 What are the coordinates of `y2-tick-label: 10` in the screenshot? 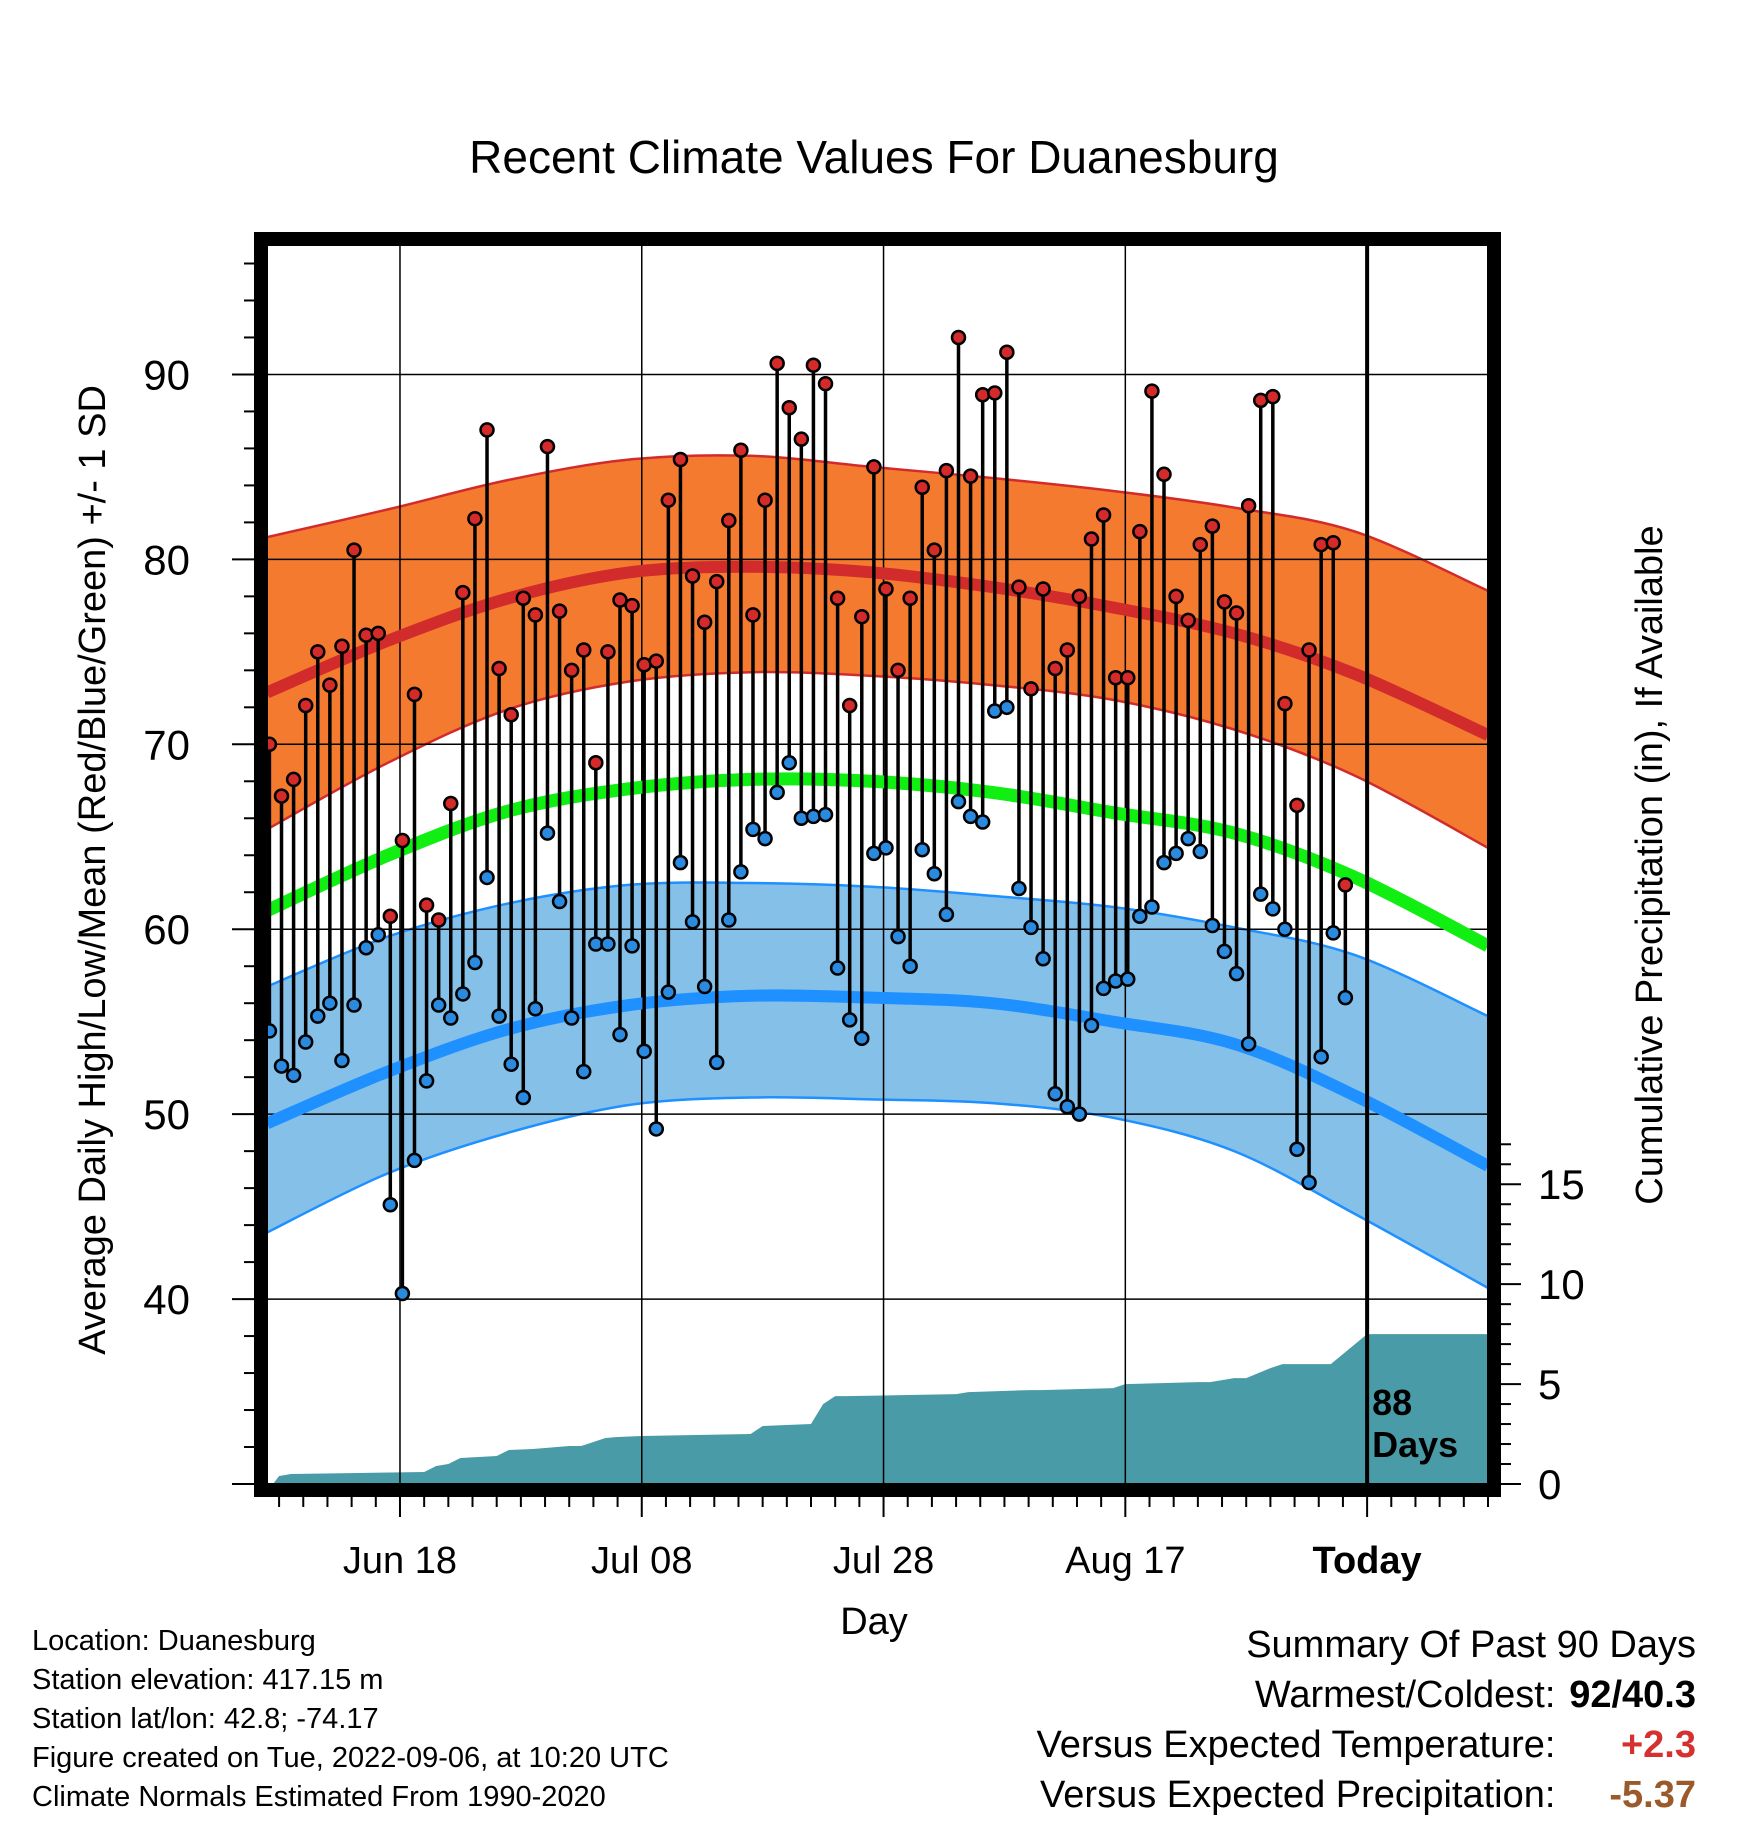 It's located at (1561, 1284).